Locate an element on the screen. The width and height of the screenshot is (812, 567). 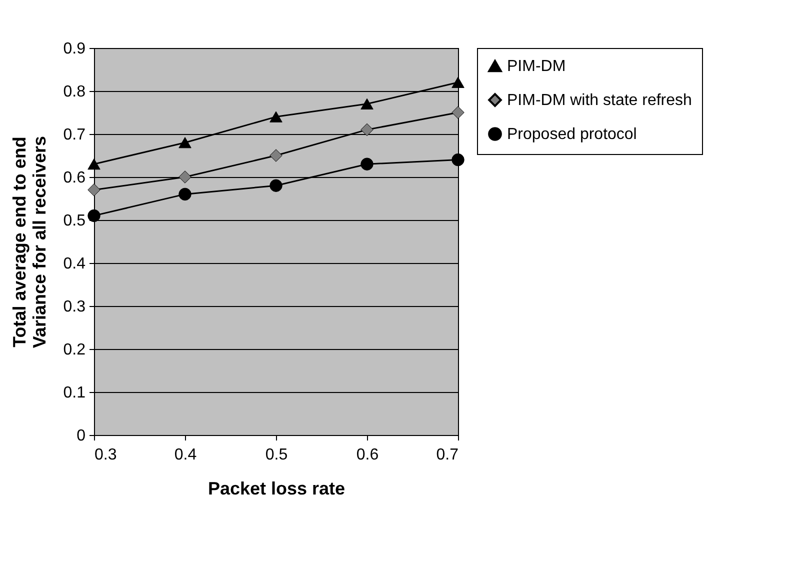
y-tick-label: 0.8 is located at coordinates (74, 92).